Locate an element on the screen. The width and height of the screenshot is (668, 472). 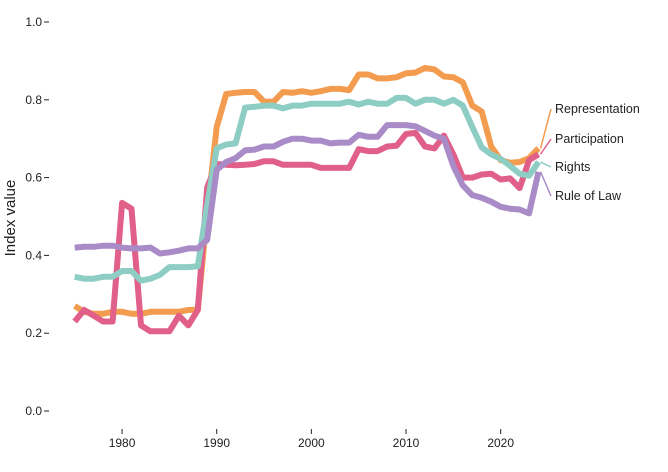
x-tick-label: 2000 is located at coordinates (311, 443).